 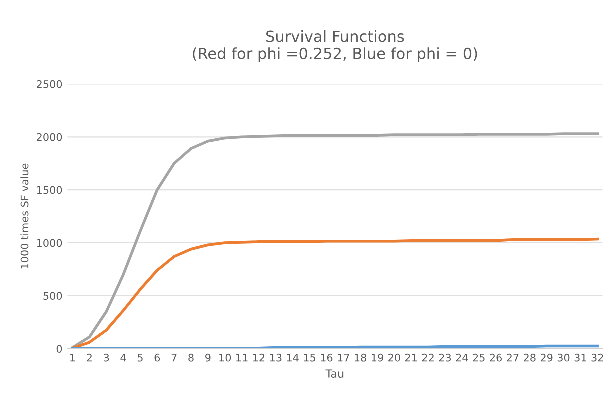 I want to click on x-tick-label: 14, so click(x=293, y=358).